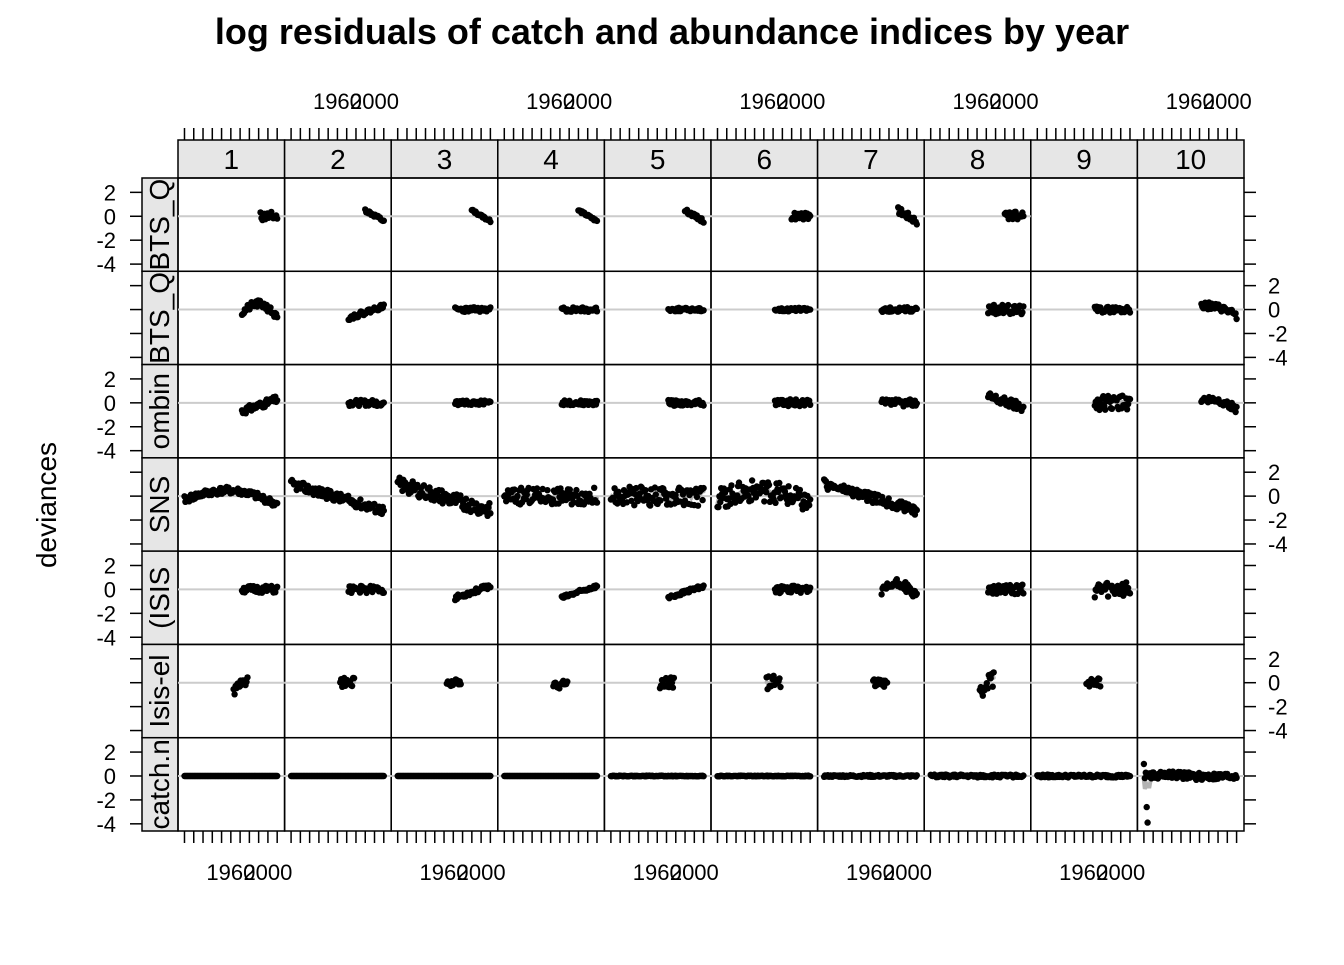 The height and width of the screenshot is (965, 1344). What do you see at coordinates (445, 159) in the screenshot?
I see `age-strip-label: 3` at bounding box center [445, 159].